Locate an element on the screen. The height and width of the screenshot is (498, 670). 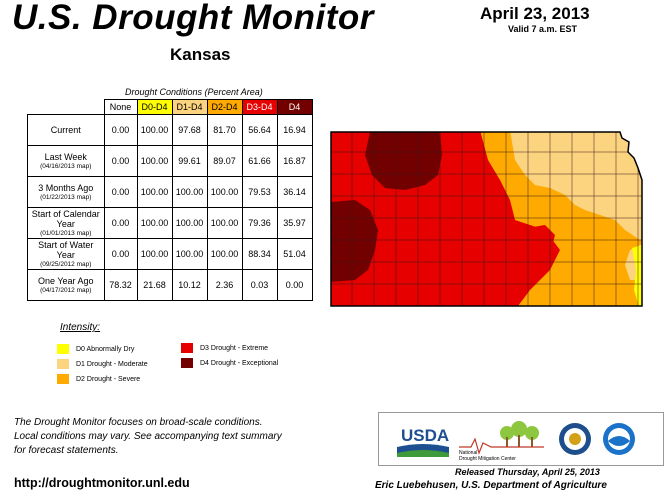
map-date: April 23, 2013 is located at coordinates (535, 13).